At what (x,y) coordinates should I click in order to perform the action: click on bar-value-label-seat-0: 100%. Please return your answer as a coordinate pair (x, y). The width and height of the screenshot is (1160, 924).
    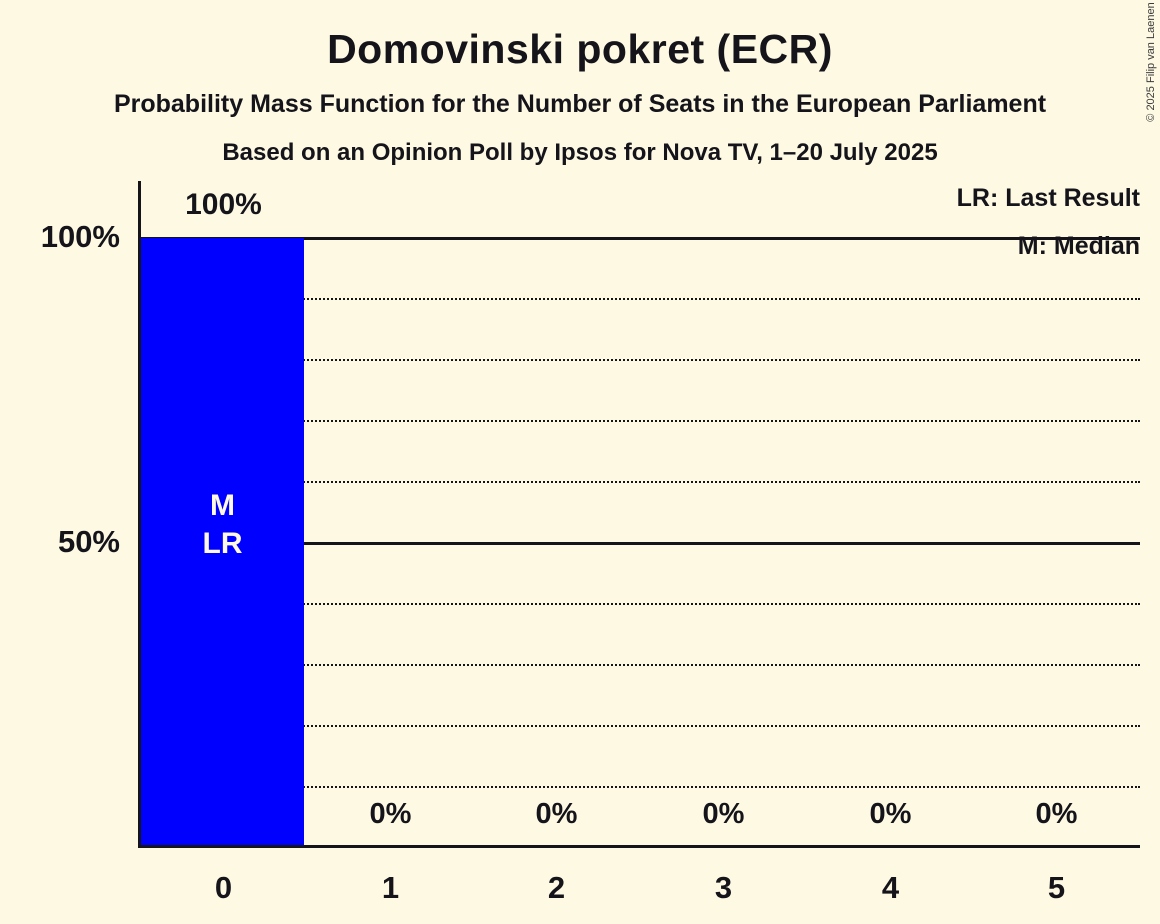
    Looking at the image, I should click on (223, 204).